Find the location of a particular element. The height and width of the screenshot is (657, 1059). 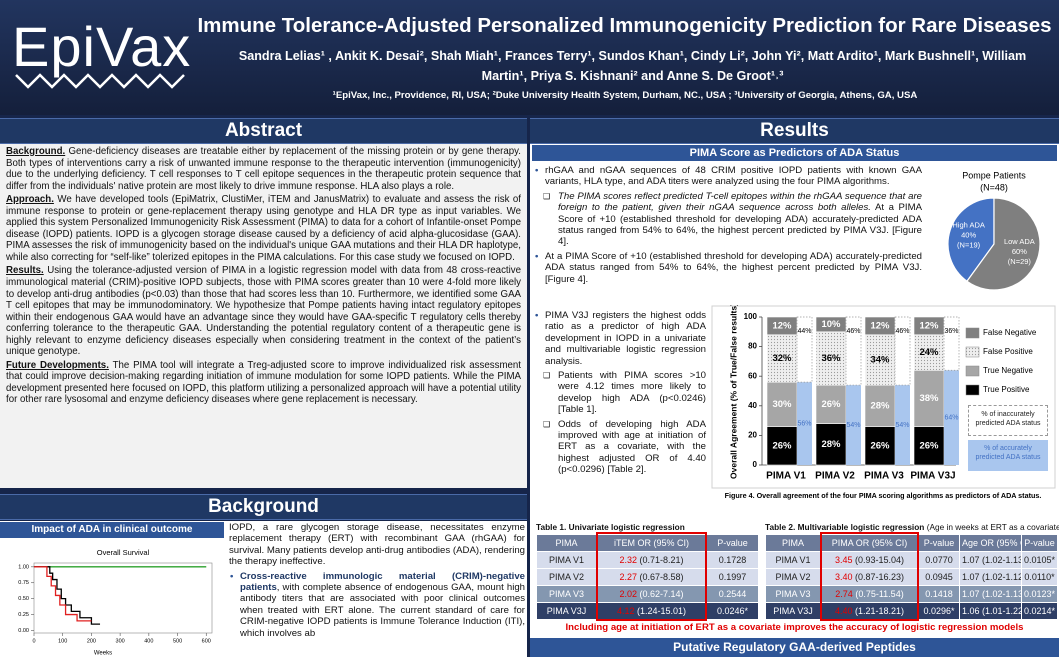

cell-text: 1.06 (1.01-1.22) is located at coordinates (992, 611).